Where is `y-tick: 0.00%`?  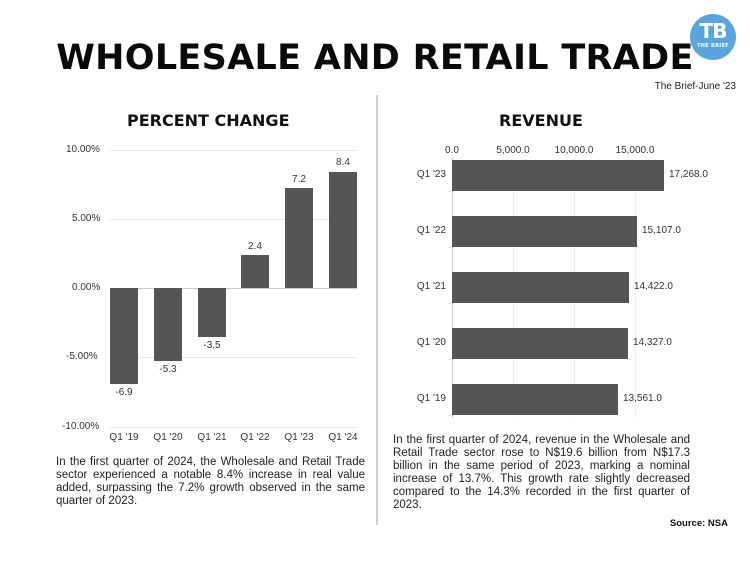
y-tick: 0.00% is located at coordinates (86, 287).